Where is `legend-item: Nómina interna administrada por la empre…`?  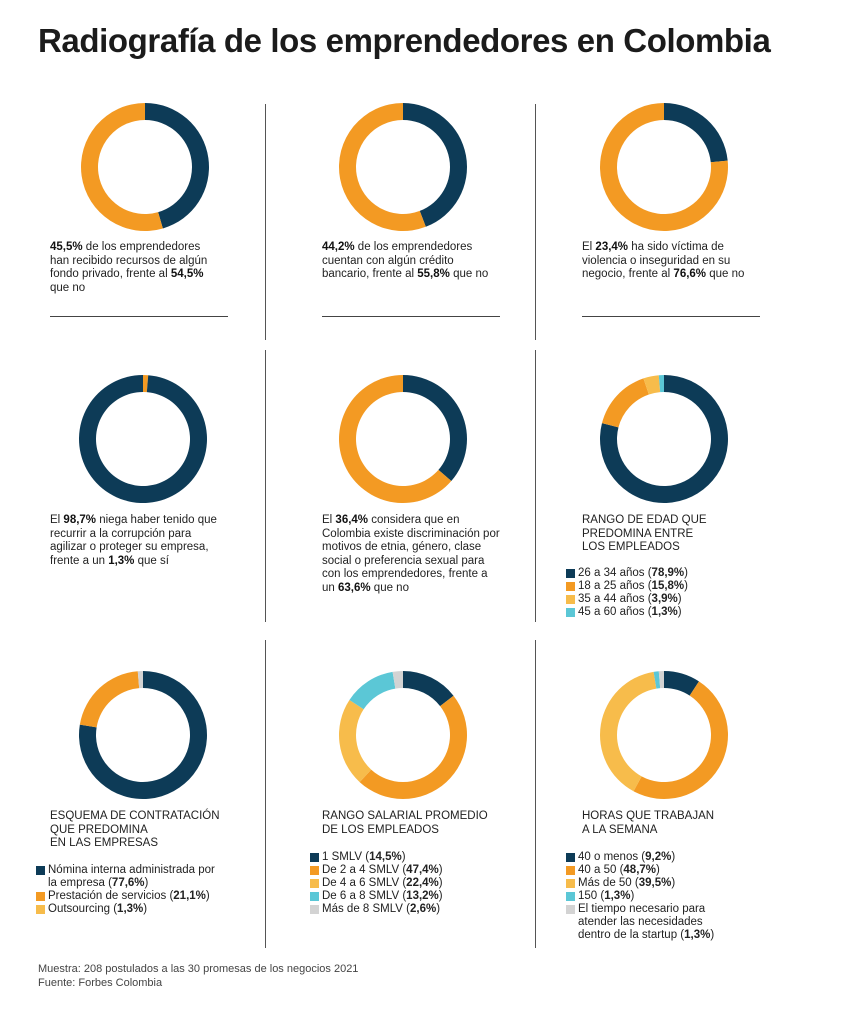 legend-item: Nómina interna administrada por la empre… is located at coordinates (131, 877).